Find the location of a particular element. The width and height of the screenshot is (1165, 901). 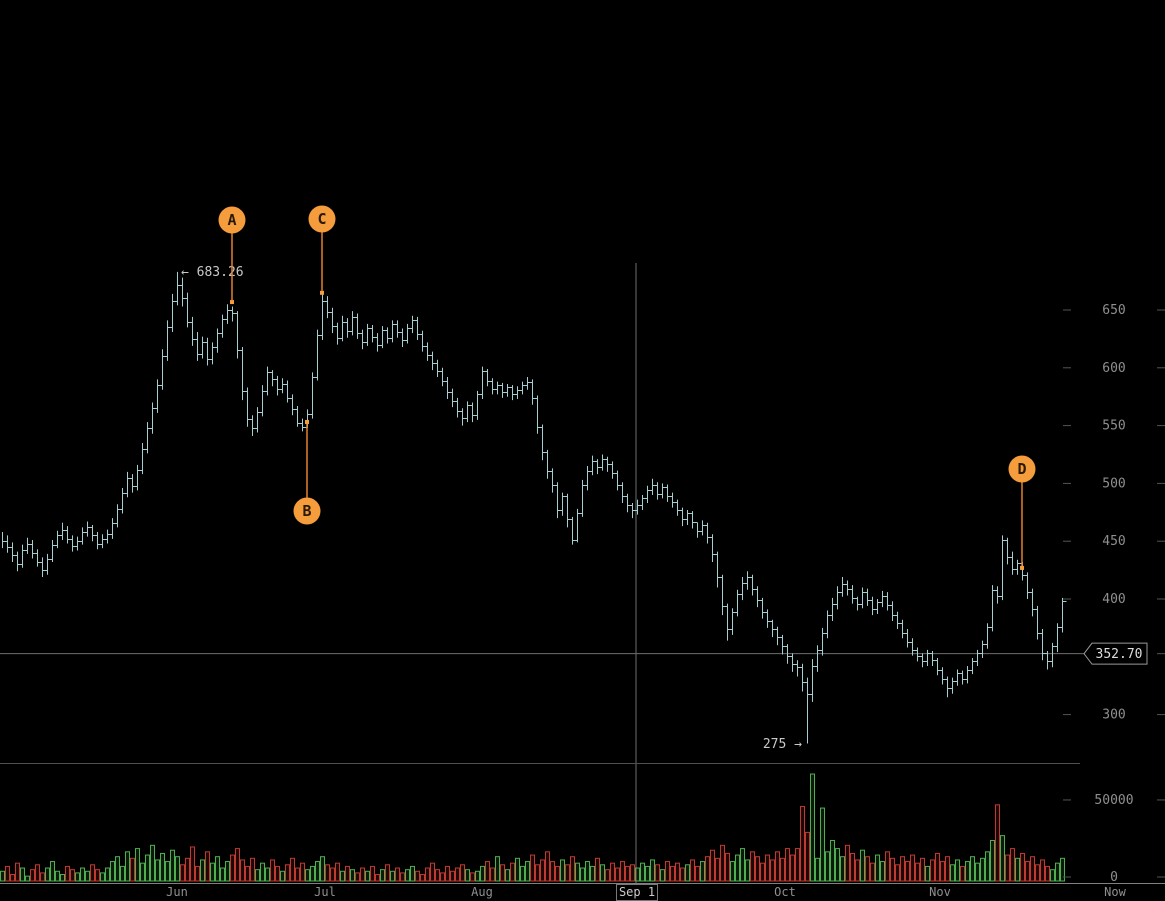

price-tick-label: 300 is located at coordinates (1113, 715).